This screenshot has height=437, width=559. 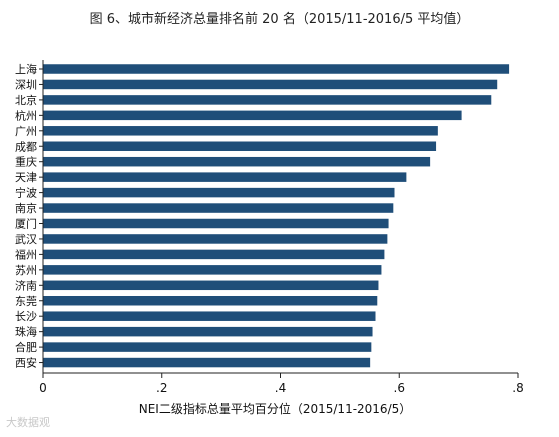 What do you see at coordinates (517, 388) in the screenshot?
I see `x-tick-label: .8` at bounding box center [517, 388].